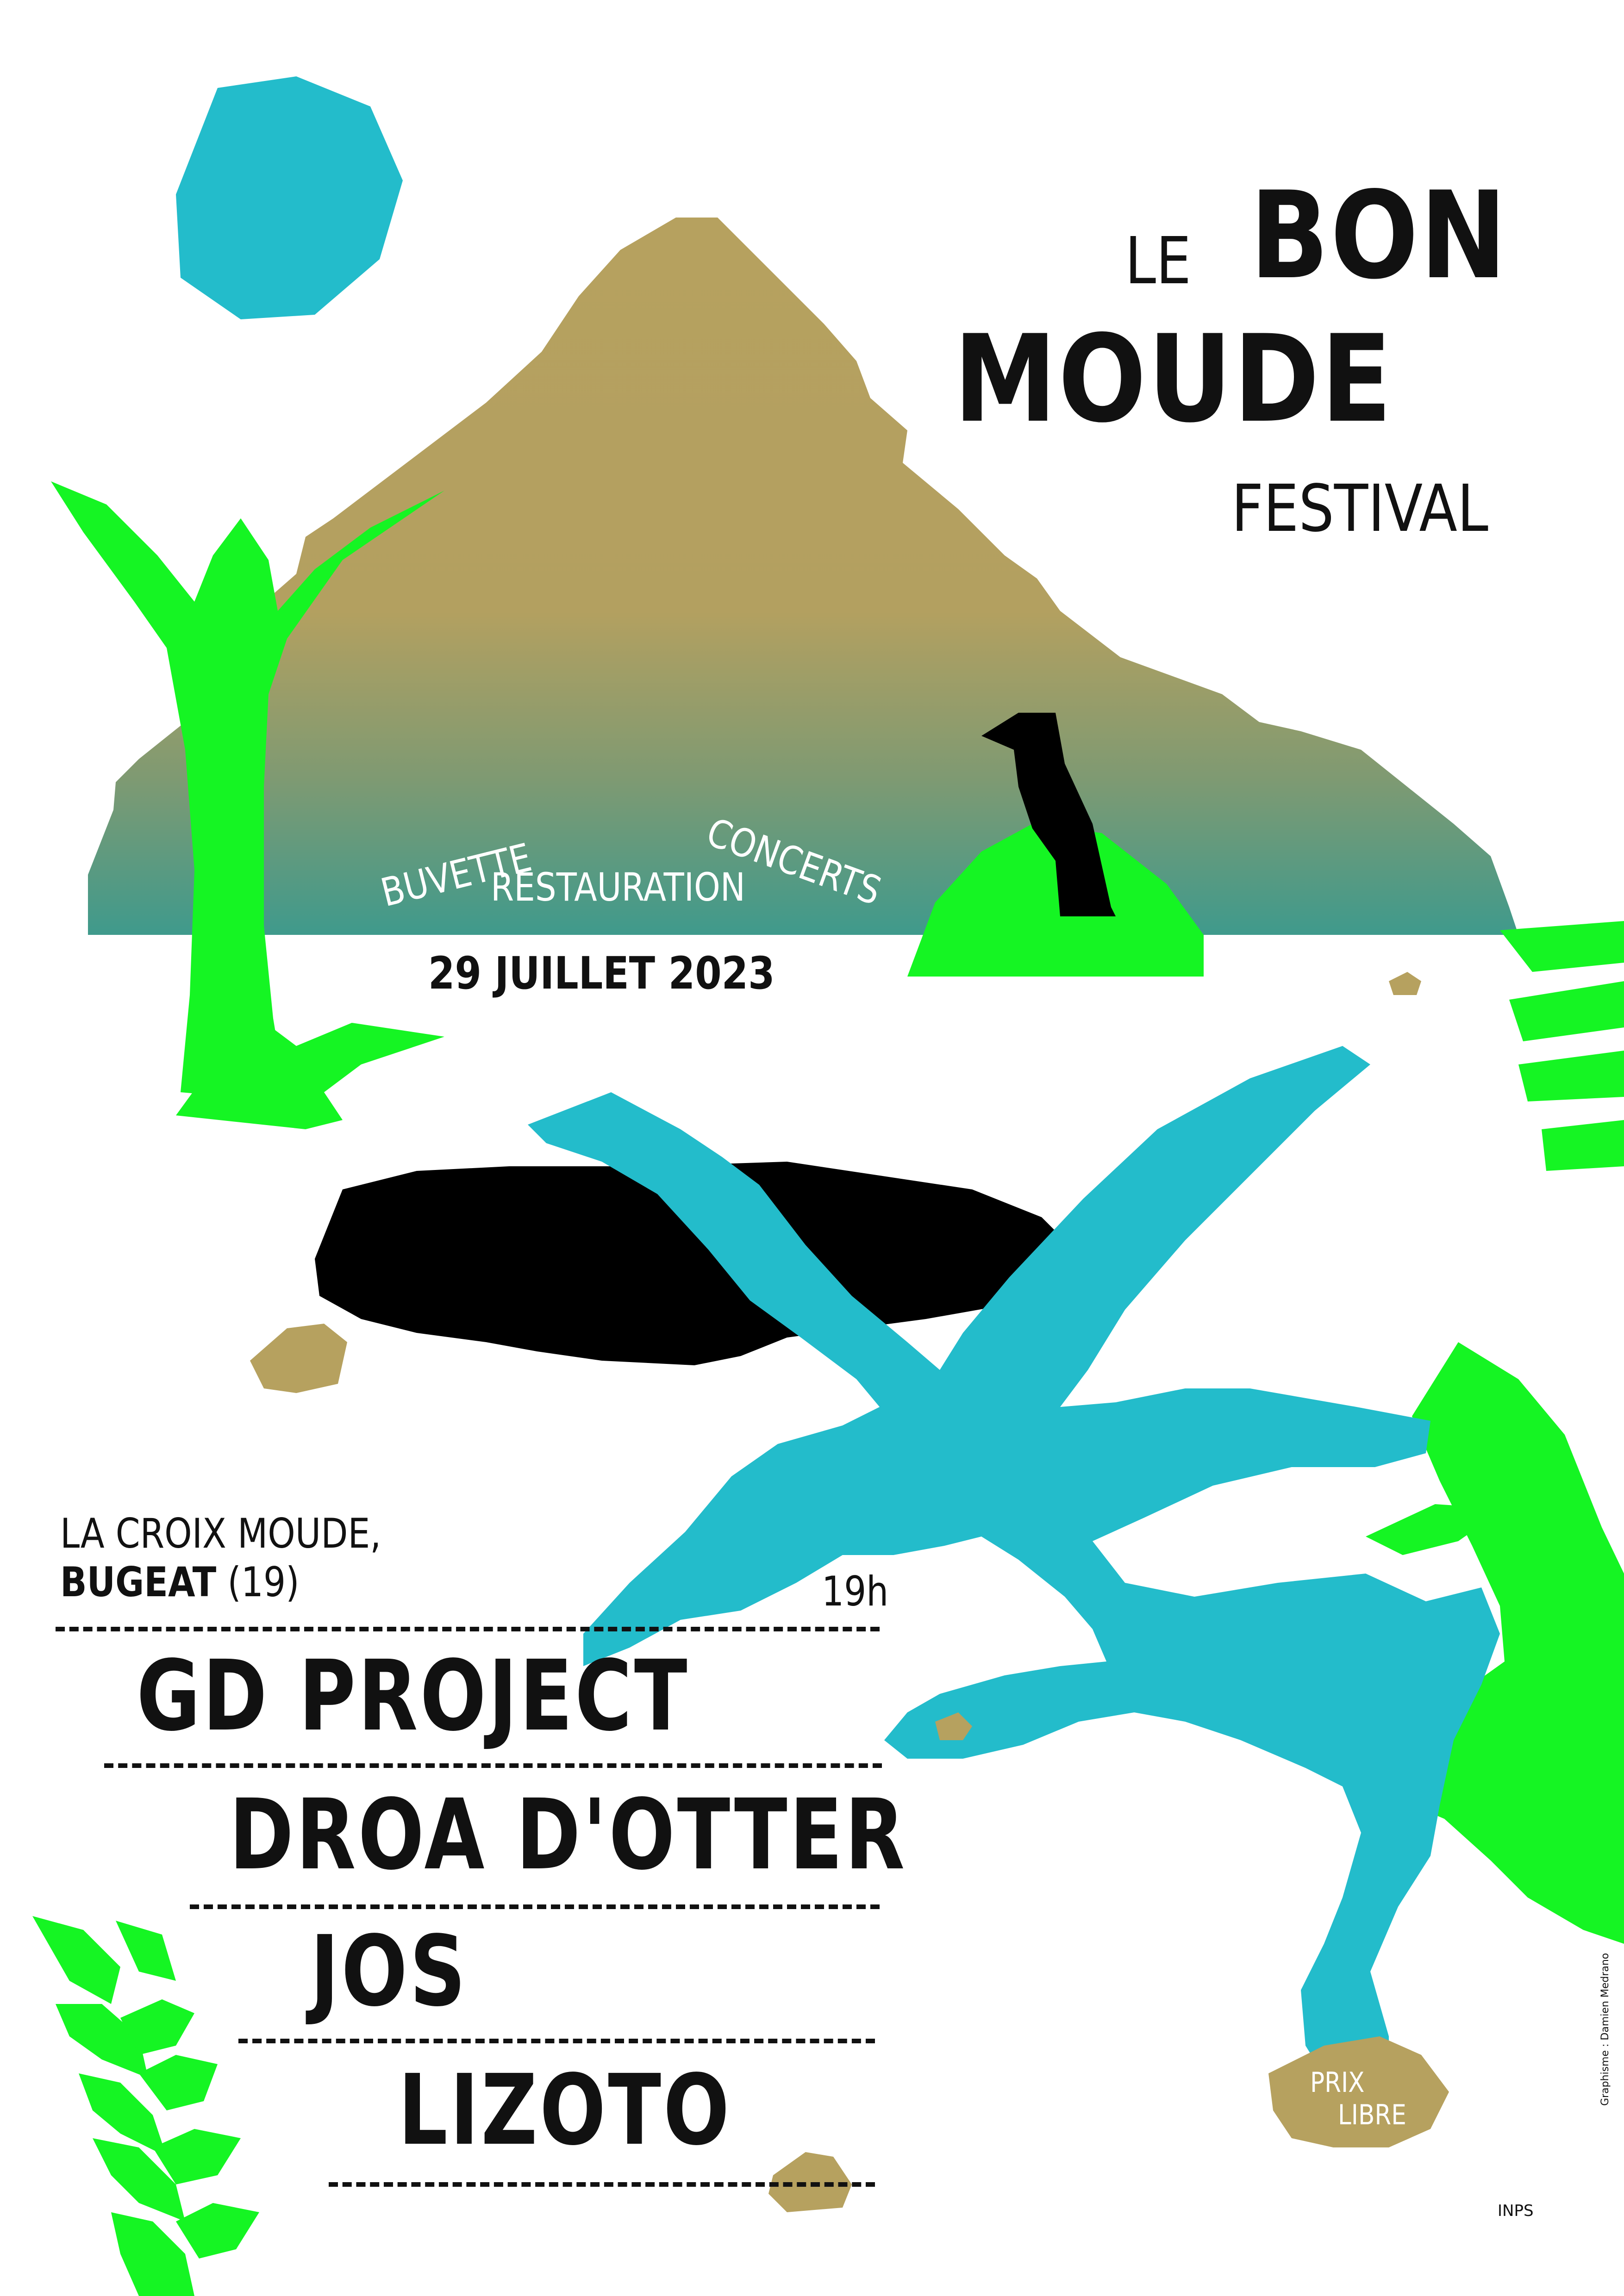  What do you see at coordinates (601, 973) in the screenshot?
I see `event-date: 29 JUILLET 2023` at bounding box center [601, 973].